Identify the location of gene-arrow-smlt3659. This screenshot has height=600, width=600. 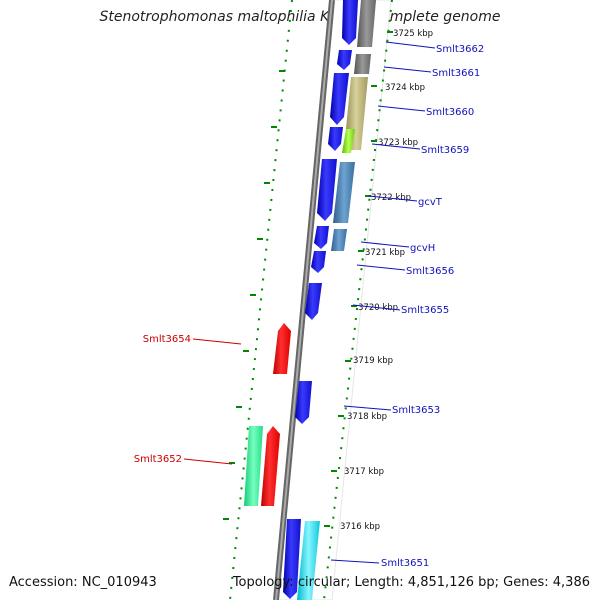
(335, 139).